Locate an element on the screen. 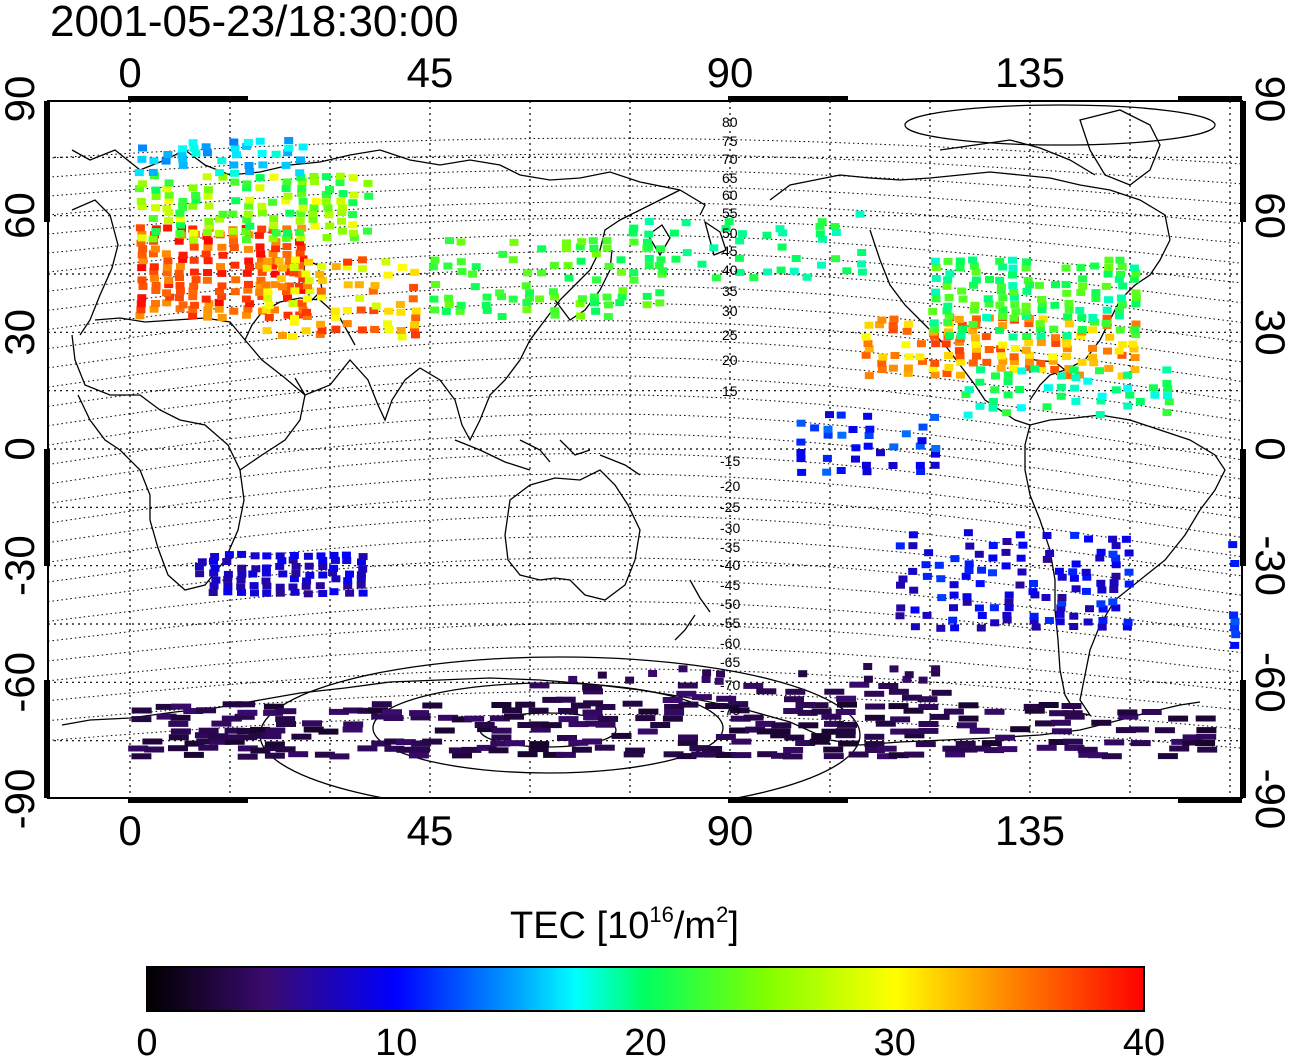 This screenshot has width=1292, height=1057. colorbar-title: TEC [1016/m2] is located at coordinates (624, 926).